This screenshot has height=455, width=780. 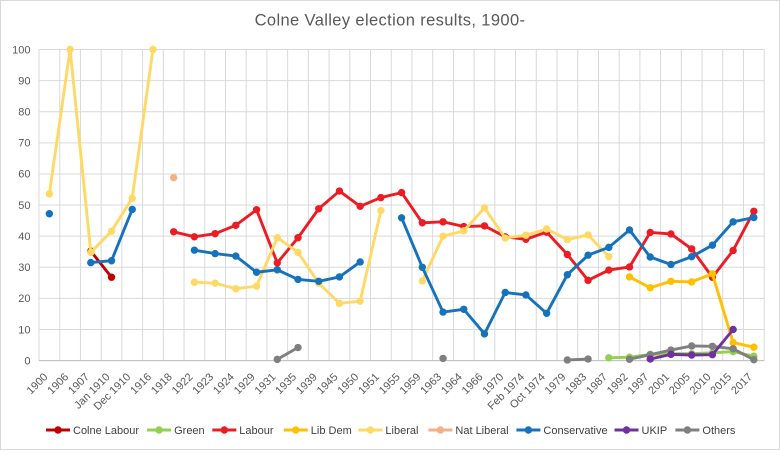 I want to click on svg-text:Colne Valley election results,: Colne Valley election results, 1900-, so click(x=390, y=21).